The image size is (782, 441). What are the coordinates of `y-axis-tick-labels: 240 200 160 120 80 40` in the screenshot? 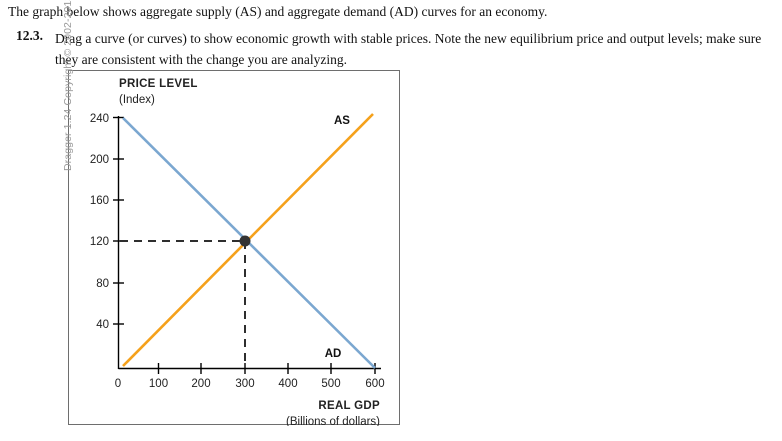 It's located at (99, 222).